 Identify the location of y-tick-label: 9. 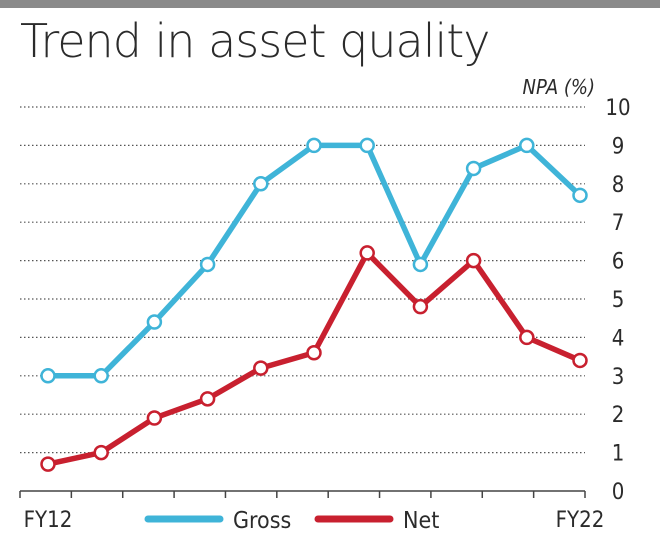
(618, 146).